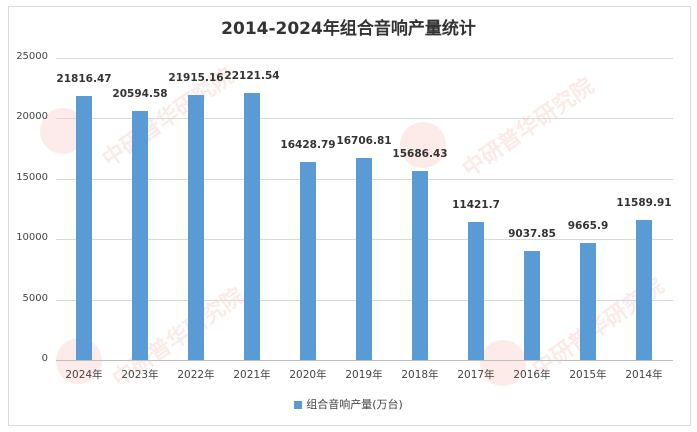 The height and width of the screenshot is (432, 697). Describe the element at coordinates (32, 177) in the screenshot. I see `y-tick-label: 15000` at that location.